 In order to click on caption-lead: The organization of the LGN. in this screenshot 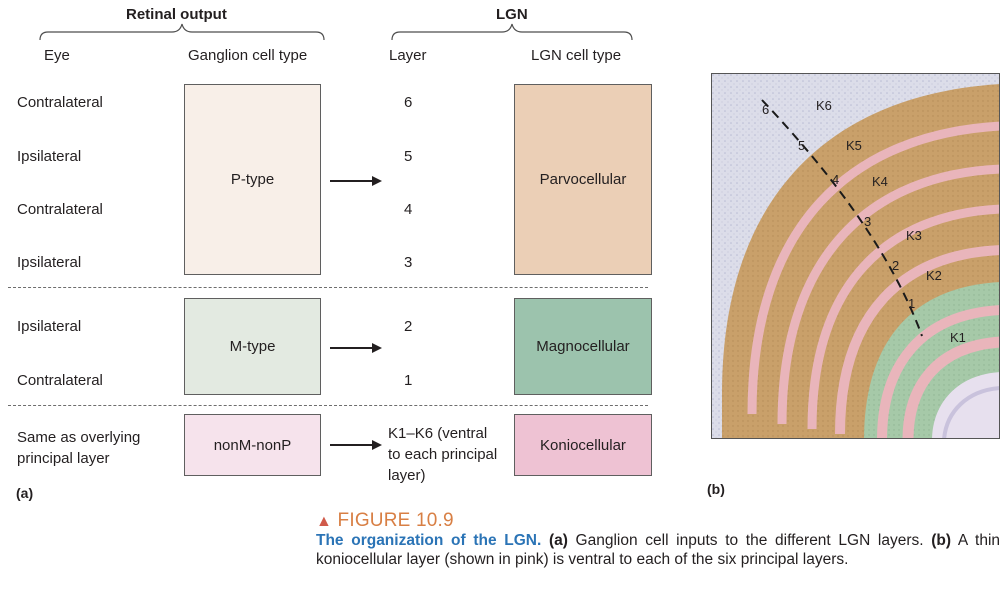, I will do `click(429, 540)`.